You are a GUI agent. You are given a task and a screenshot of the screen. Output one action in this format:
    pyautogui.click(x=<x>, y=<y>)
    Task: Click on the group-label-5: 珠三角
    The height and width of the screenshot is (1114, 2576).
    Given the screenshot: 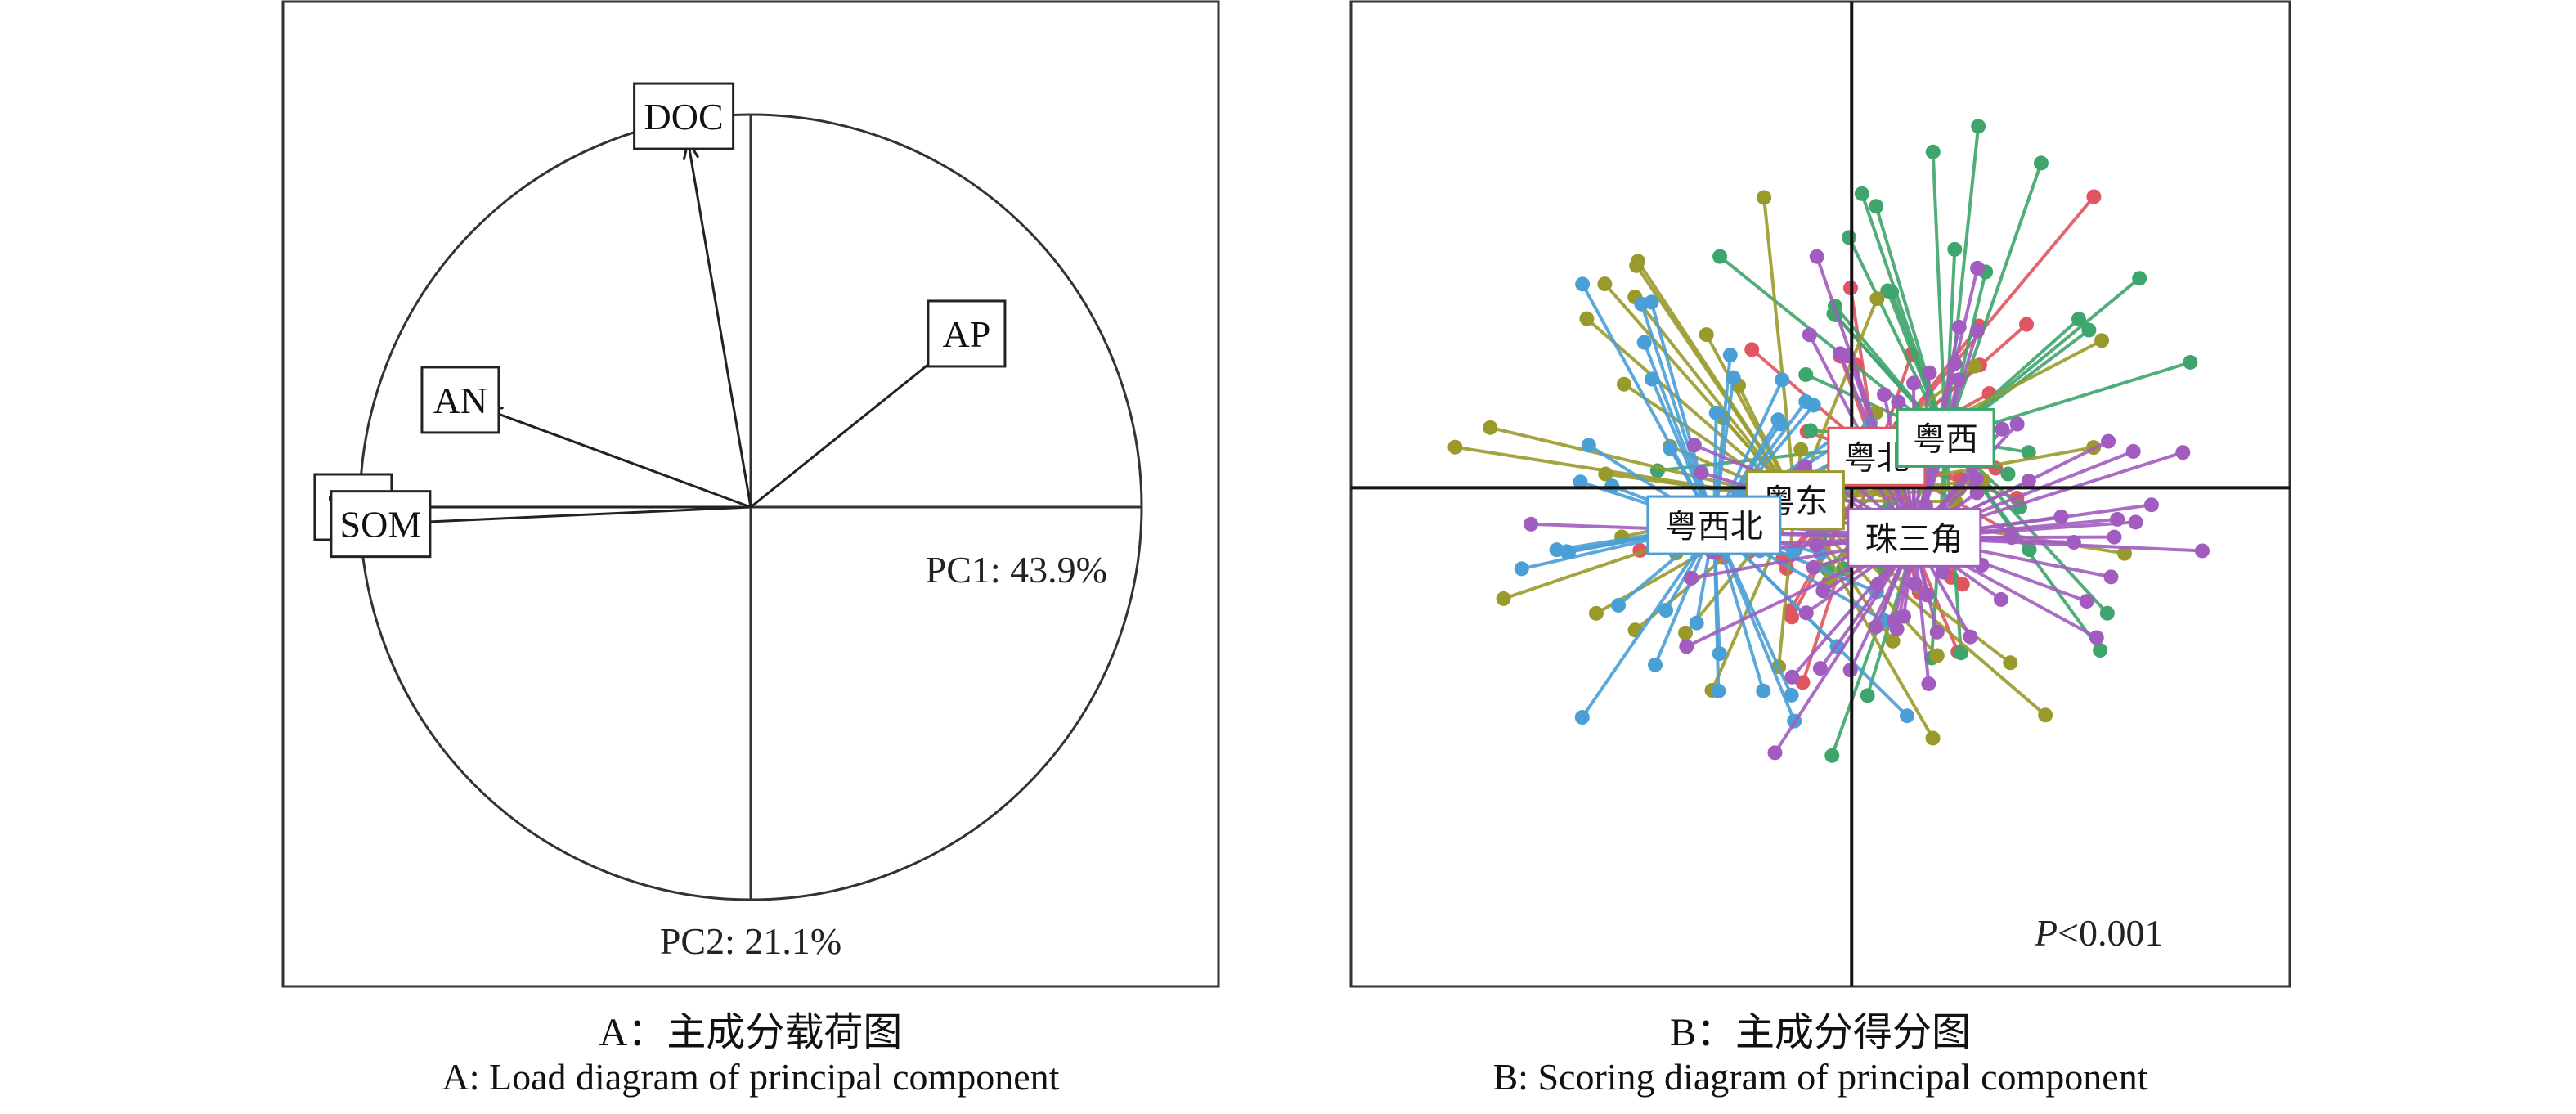 What is the action you would take?
    pyautogui.click(x=1914, y=539)
    